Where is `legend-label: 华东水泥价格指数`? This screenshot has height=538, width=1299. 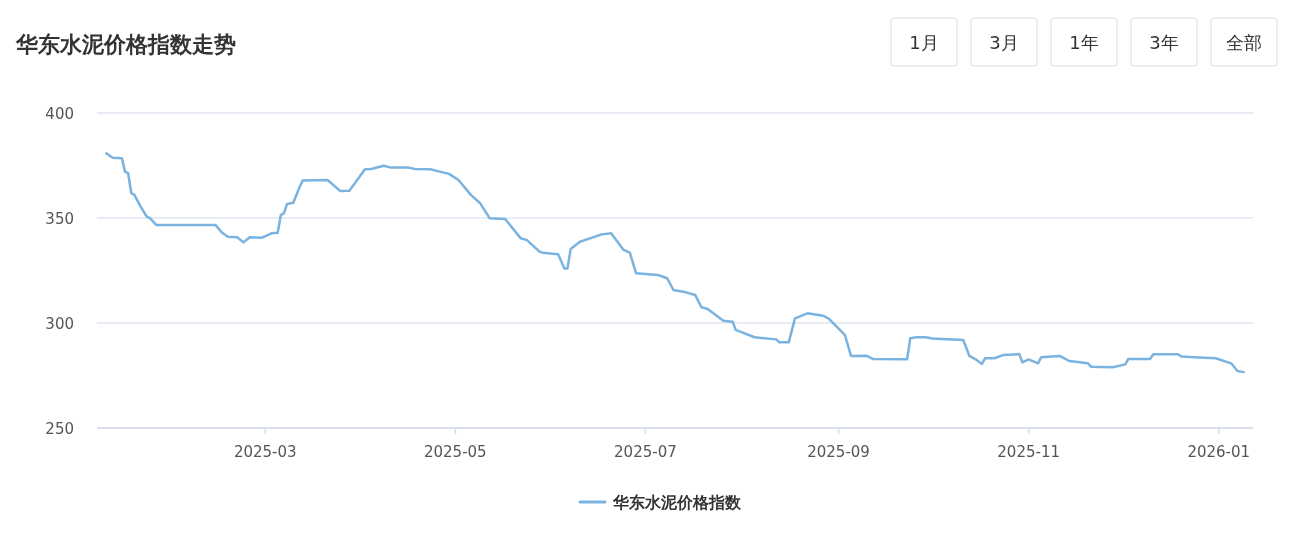
legend-label: 华东水泥价格指数 is located at coordinates (677, 502).